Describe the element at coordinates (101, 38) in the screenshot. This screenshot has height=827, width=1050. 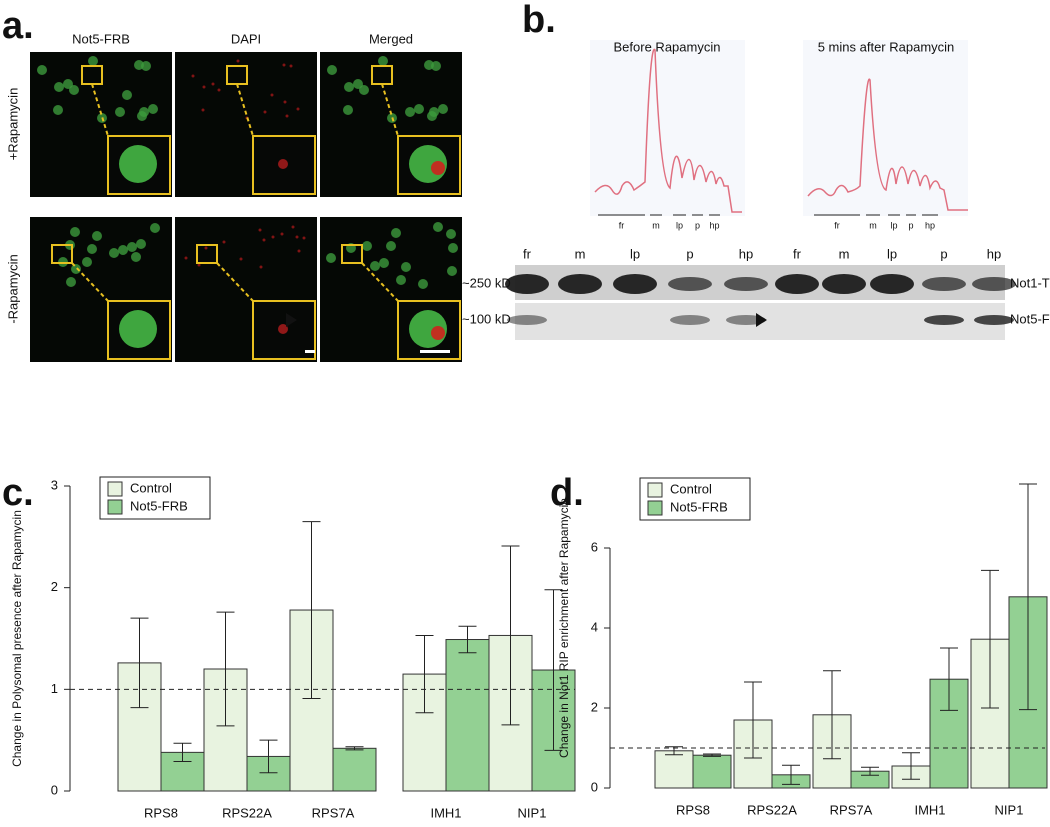
I see `column-title: Not5-FRB` at that location.